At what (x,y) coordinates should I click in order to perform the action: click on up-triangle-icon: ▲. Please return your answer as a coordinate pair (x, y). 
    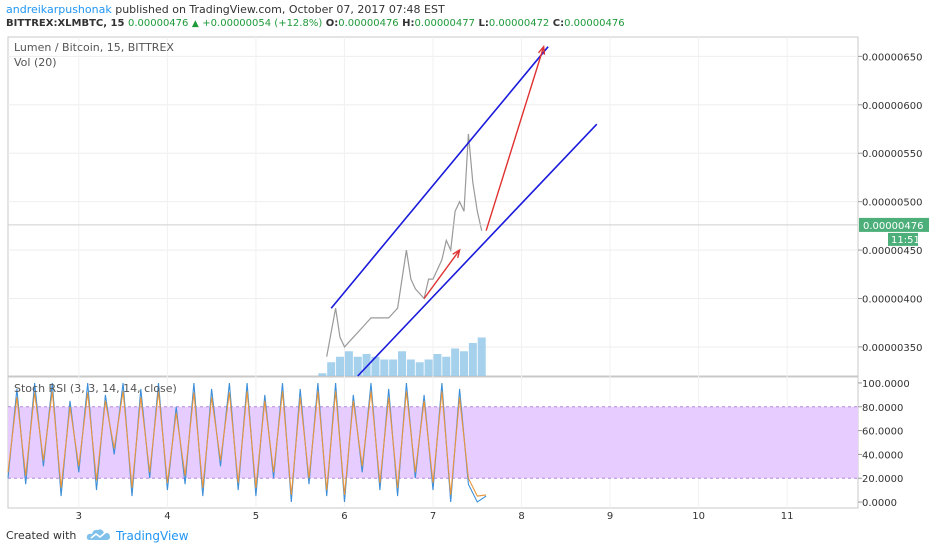
    Looking at the image, I should click on (195, 24).